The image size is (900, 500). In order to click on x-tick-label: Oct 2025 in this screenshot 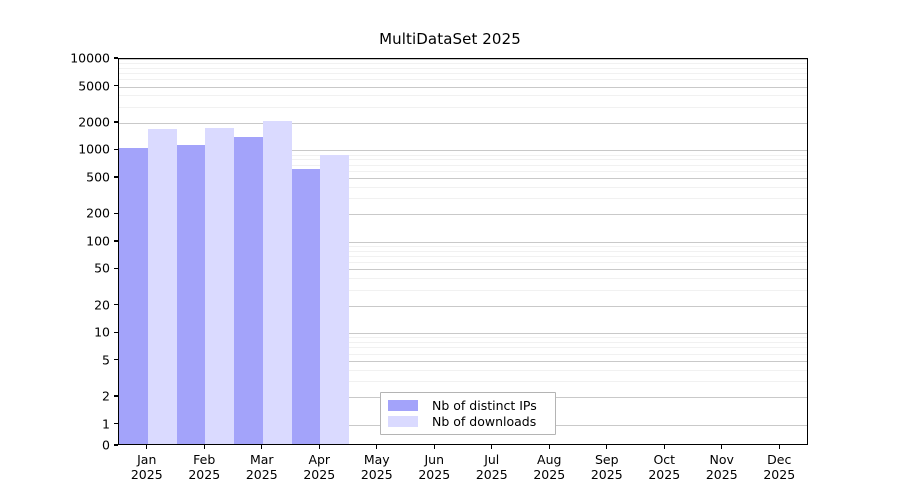, I will do `click(664, 467)`.